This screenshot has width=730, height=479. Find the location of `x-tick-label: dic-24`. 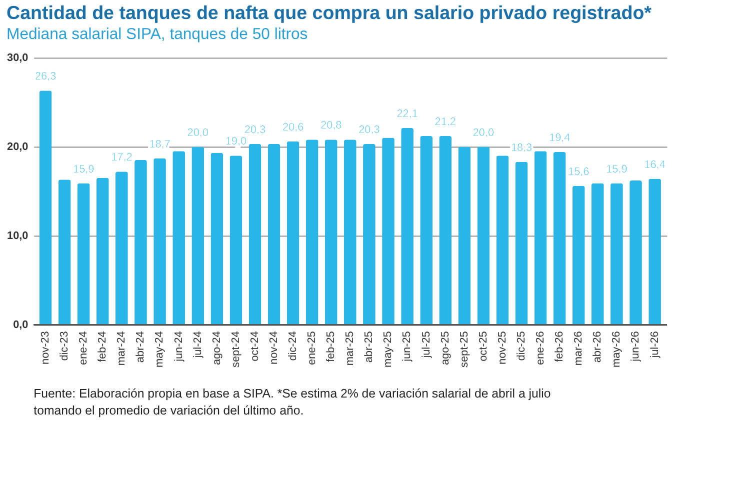

x-tick-label: dic-24 is located at coordinates (293, 346).